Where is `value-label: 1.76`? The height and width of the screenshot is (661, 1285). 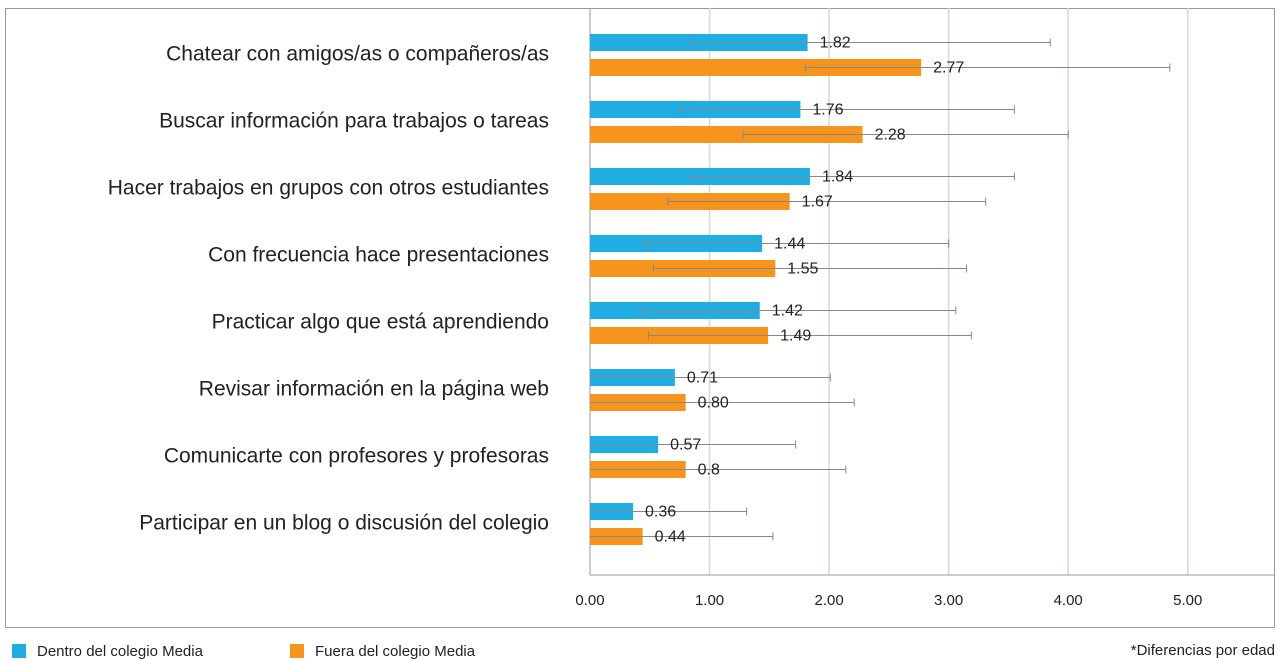 value-label: 1.76 is located at coordinates (827, 110).